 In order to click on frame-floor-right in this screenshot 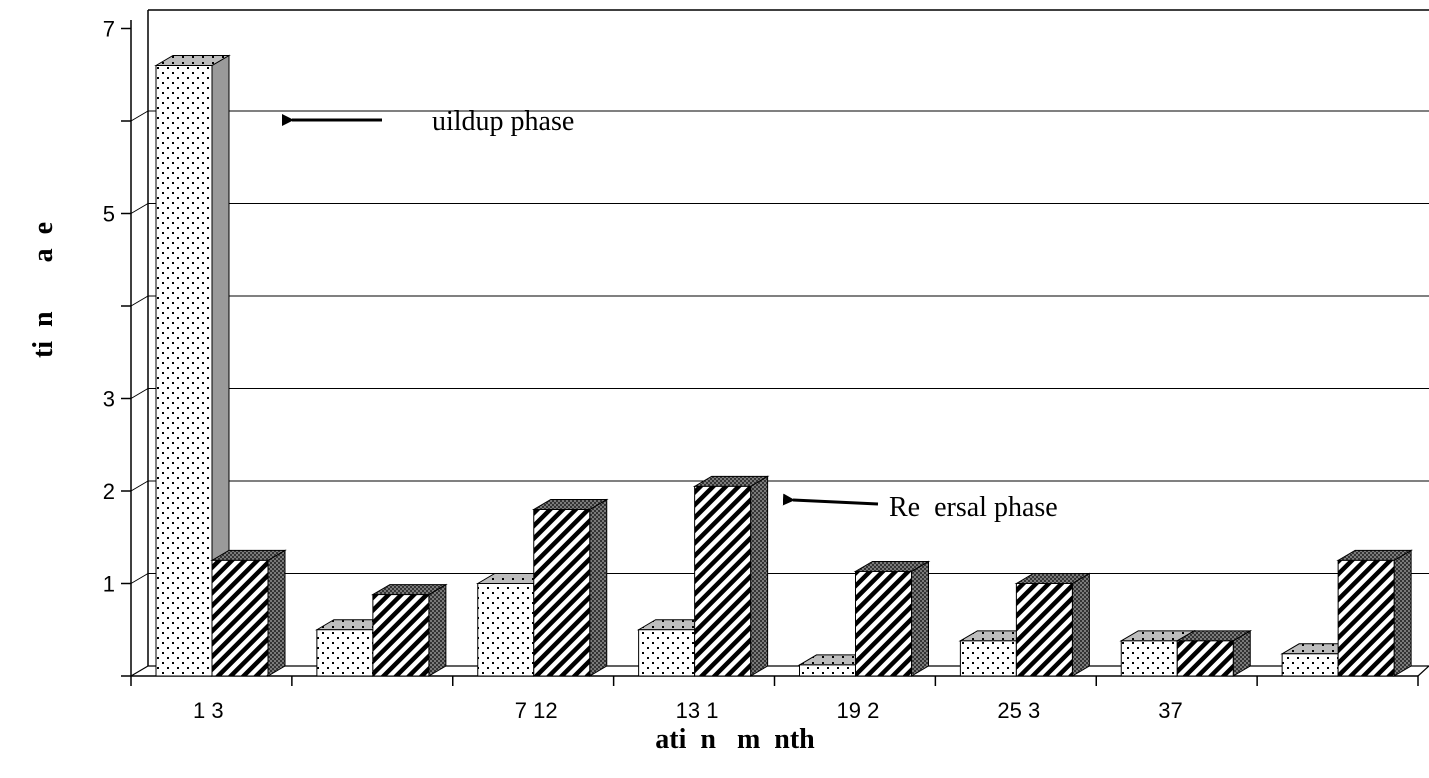, I will do `click(1423, 671)`.